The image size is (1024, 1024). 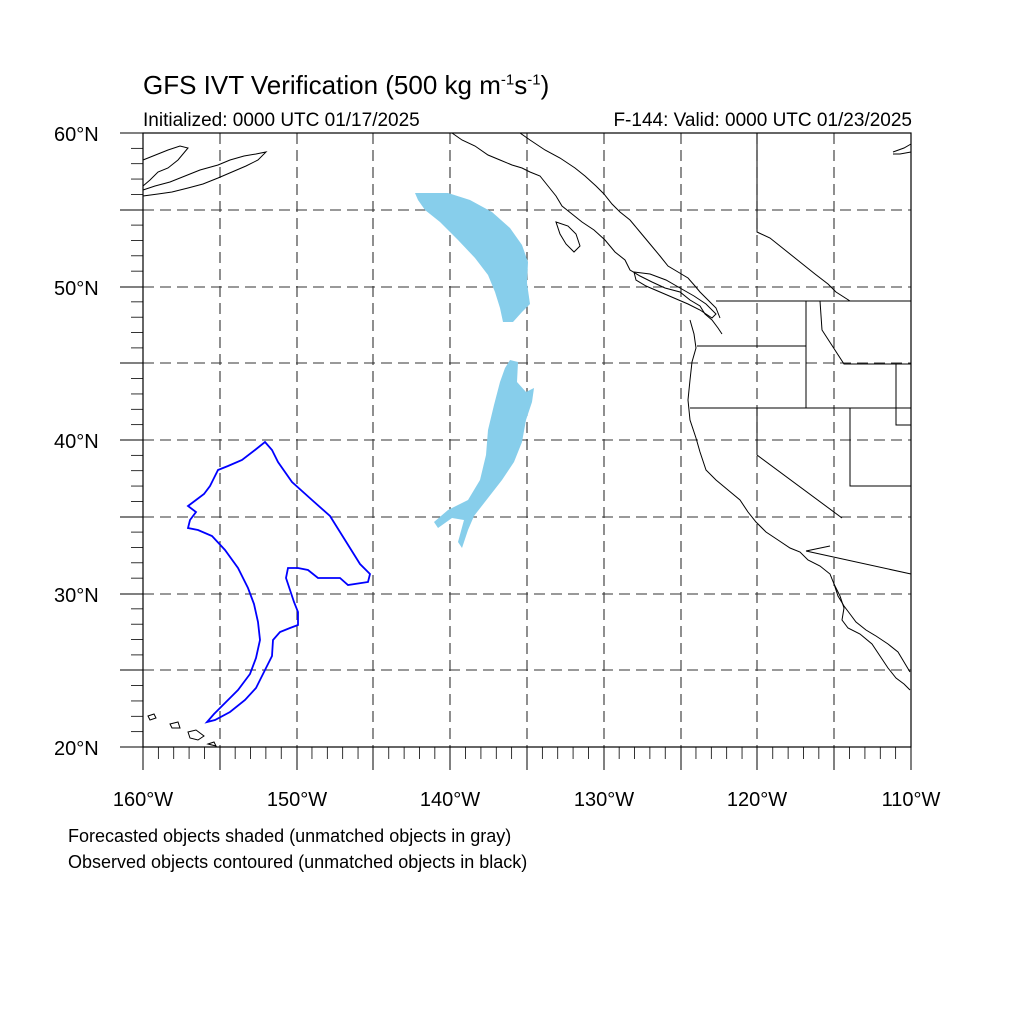 I want to click on title-text: GFS IVT Verification (500 kg m, so click(x=322, y=85).